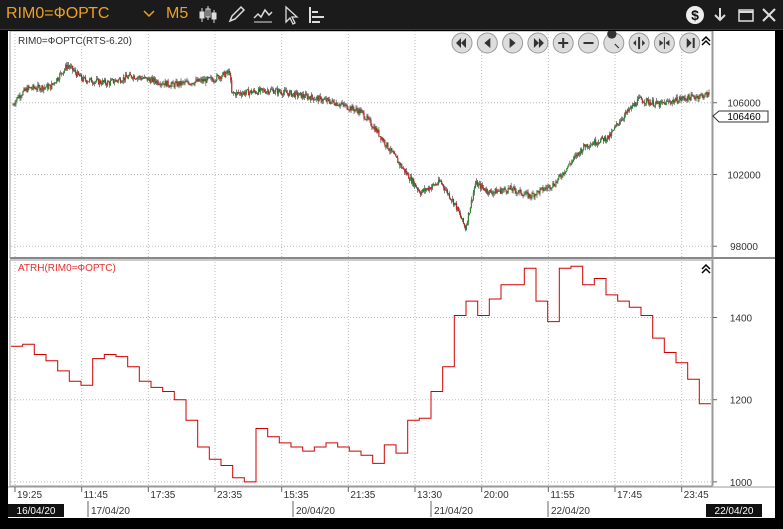 Image resolution: width=783 pixels, height=529 pixels. I want to click on candlestick-type-icon, so click(209, 15).